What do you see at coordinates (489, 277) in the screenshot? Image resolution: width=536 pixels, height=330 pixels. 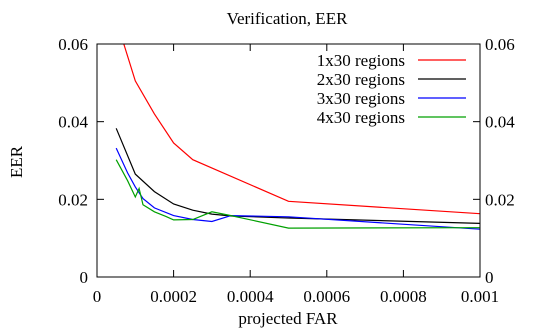 I see `y-tick-label-right: 0` at bounding box center [489, 277].